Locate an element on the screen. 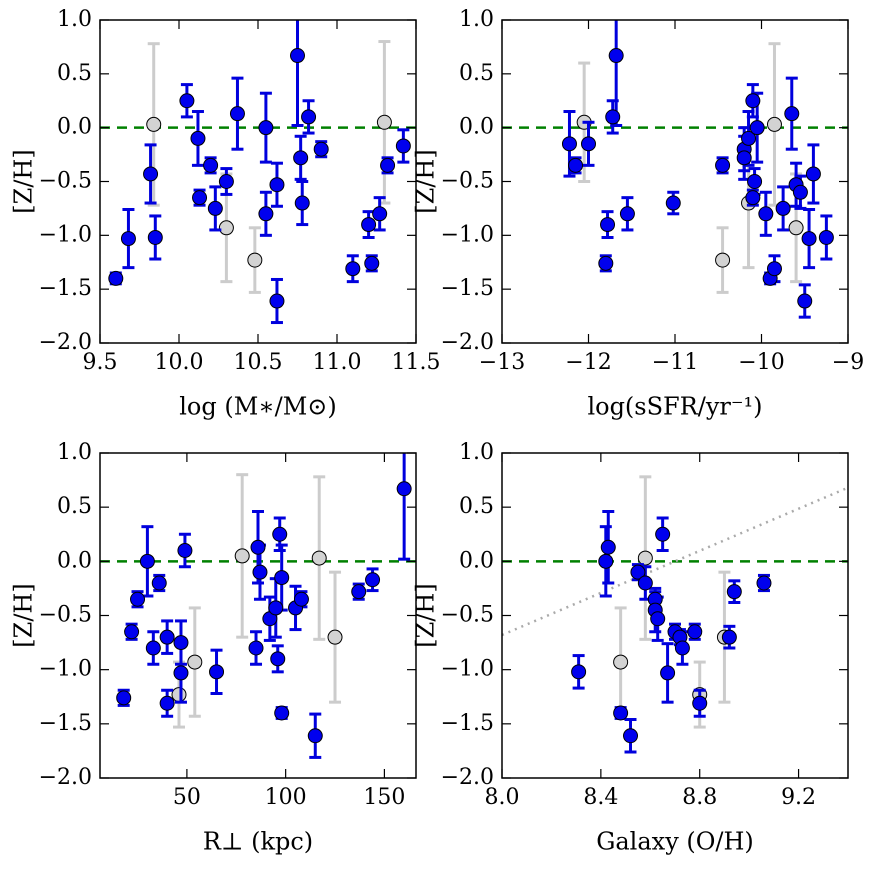 This screenshot has width=872, height=872. x-tick-label: 10.5 is located at coordinates (258, 362).